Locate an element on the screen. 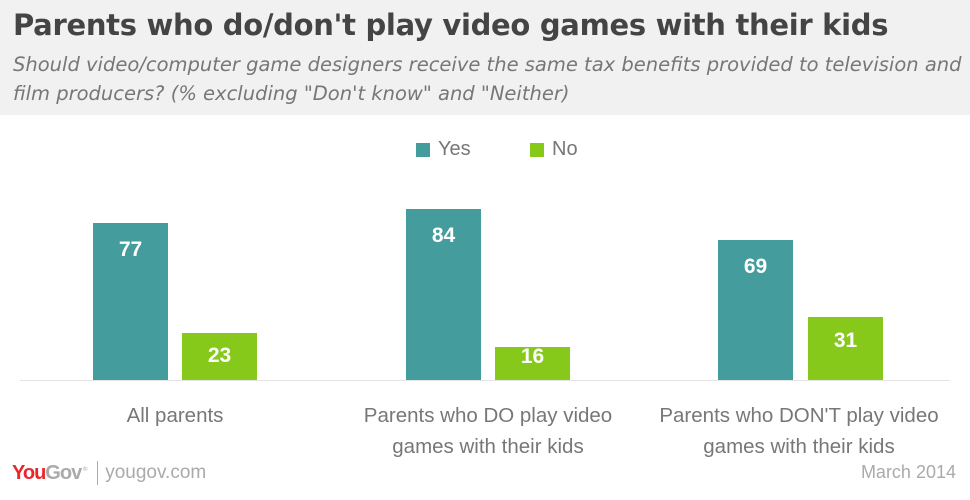 The height and width of the screenshot is (500, 970). bar-value-label: 16 is located at coordinates (532, 356).